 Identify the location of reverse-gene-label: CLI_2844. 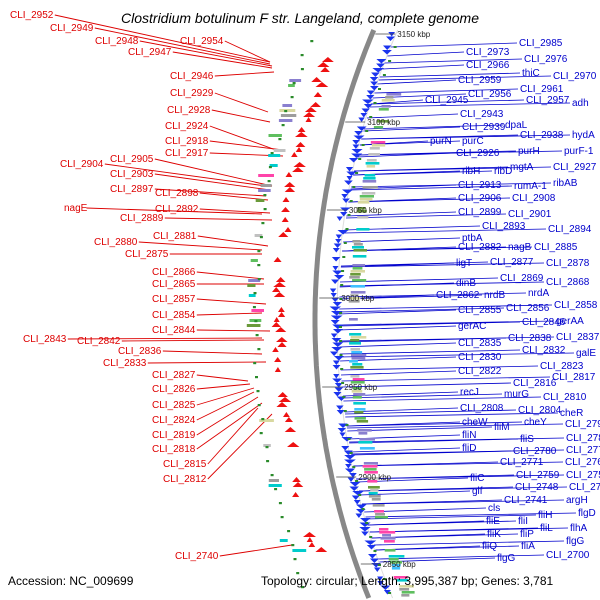
(174, 330).